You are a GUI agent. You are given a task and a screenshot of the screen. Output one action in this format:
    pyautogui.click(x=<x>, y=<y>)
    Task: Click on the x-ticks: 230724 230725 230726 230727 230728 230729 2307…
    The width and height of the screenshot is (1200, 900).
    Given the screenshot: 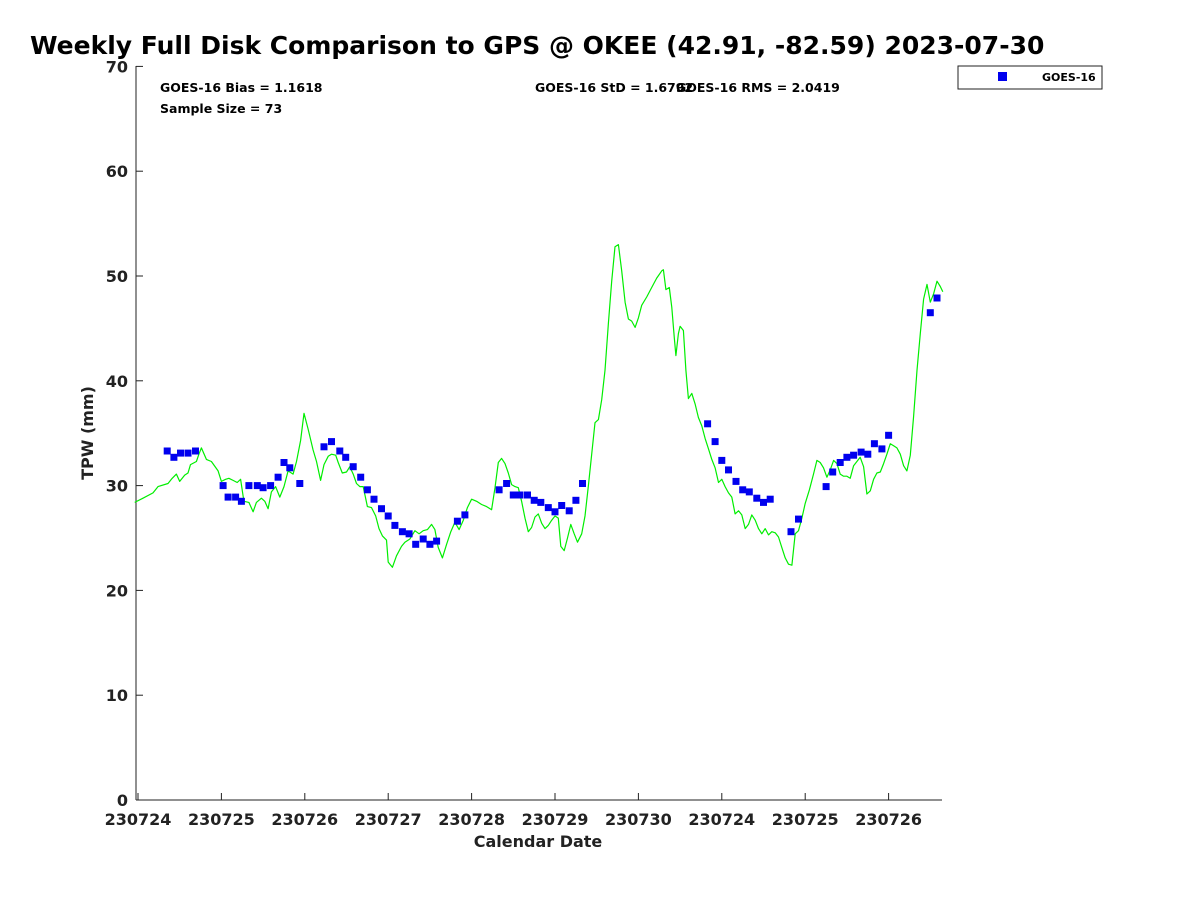 What is the action you would take?
    pyautogui.click(x=513, y=811)
    